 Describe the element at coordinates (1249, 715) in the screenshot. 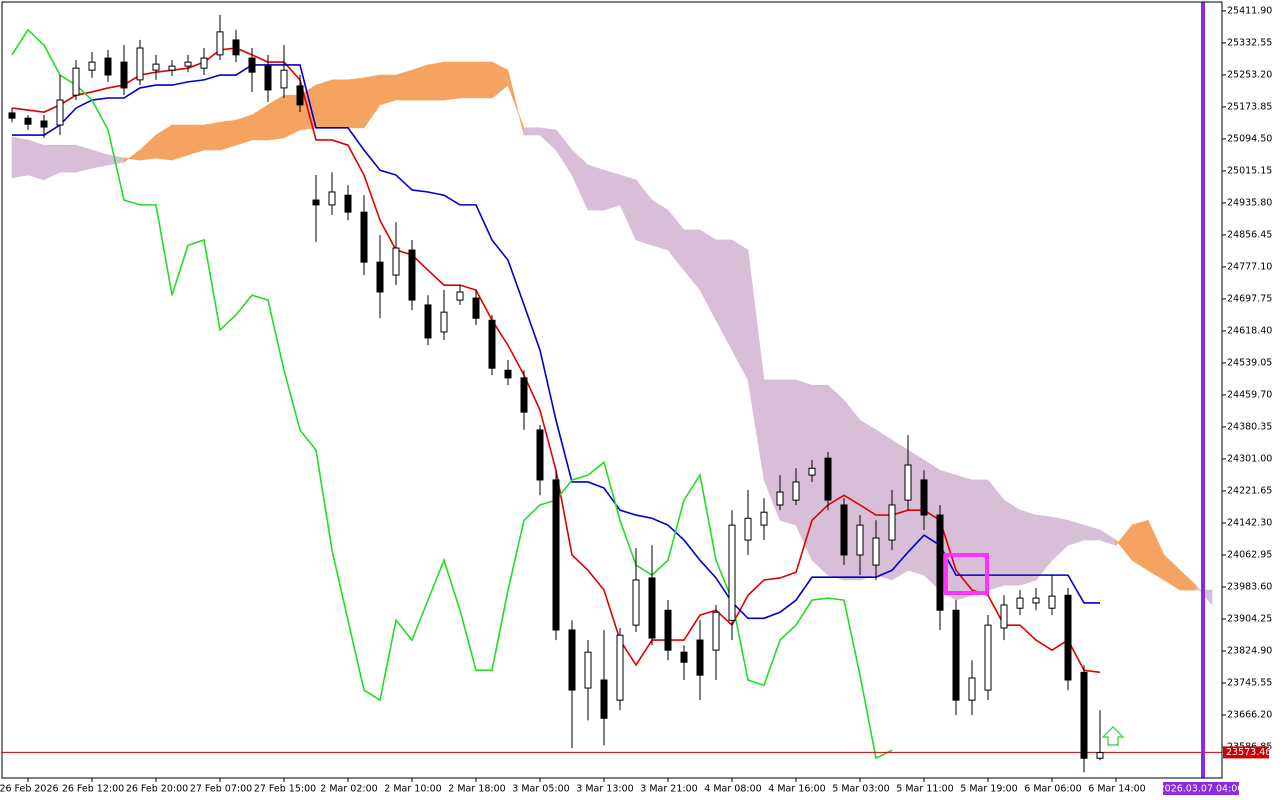

I see `y-tick-label: 23666.20` at that location.